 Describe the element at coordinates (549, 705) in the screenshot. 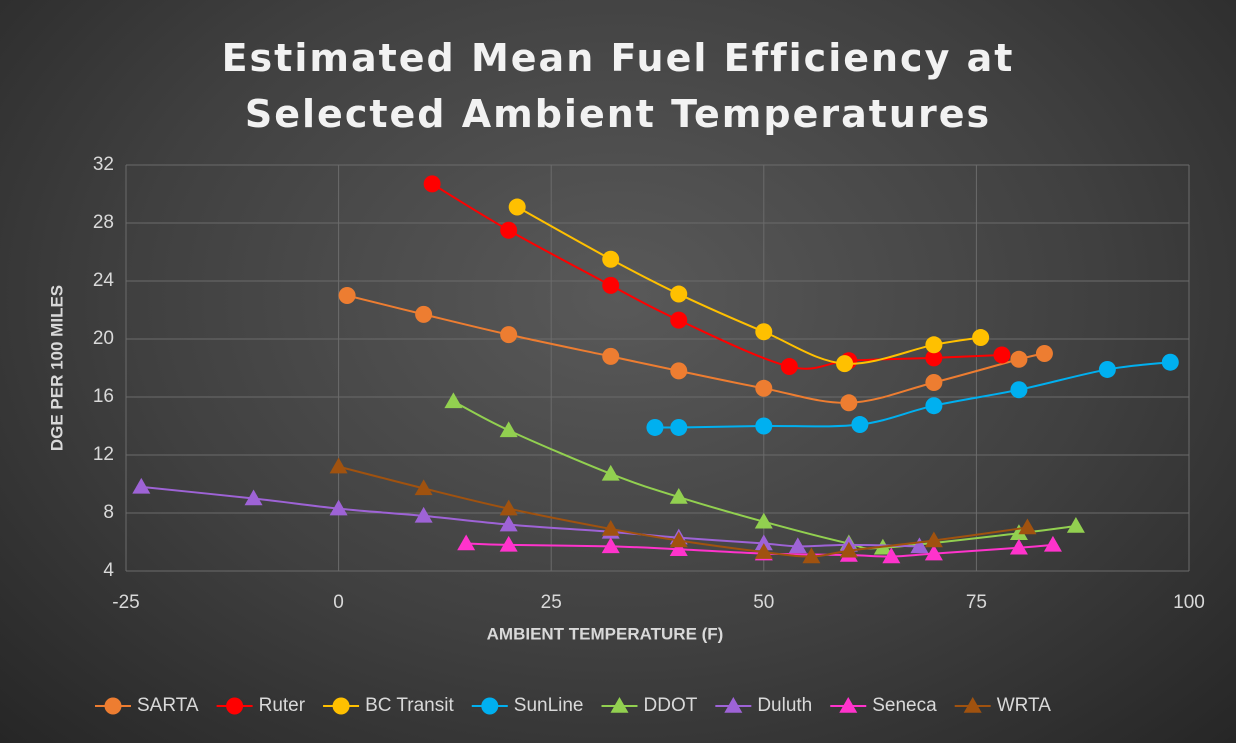

I see `legend-label: SunLine` at that location.